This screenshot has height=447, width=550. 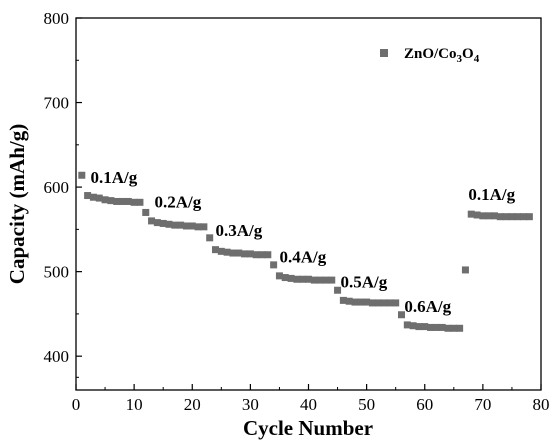 I want to click on y-tick-label: 700, so click(x=57, y=103).